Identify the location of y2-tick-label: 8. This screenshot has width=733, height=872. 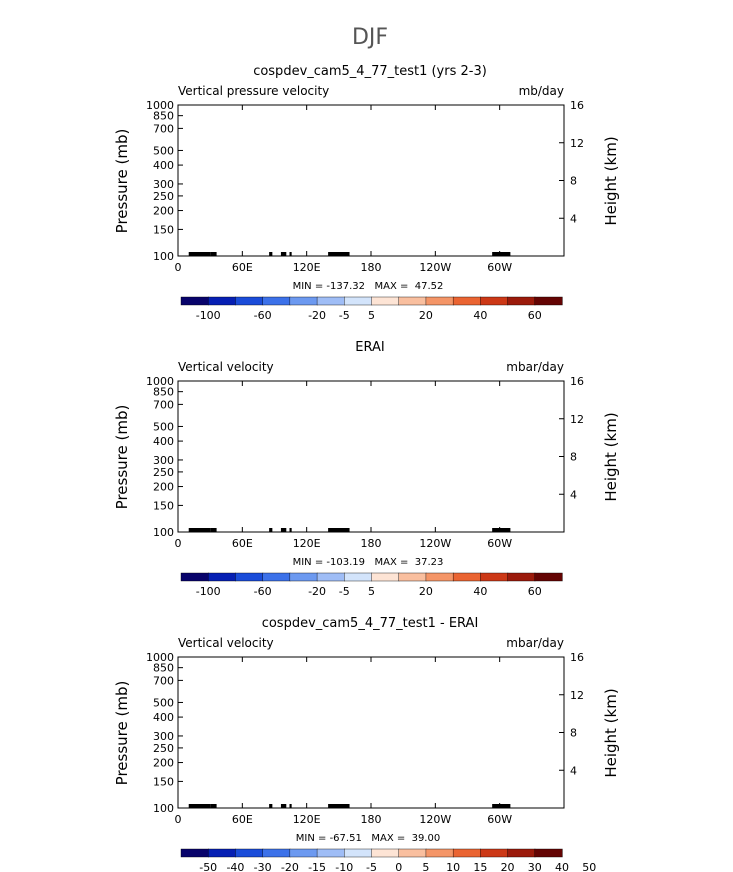
(573, 181).